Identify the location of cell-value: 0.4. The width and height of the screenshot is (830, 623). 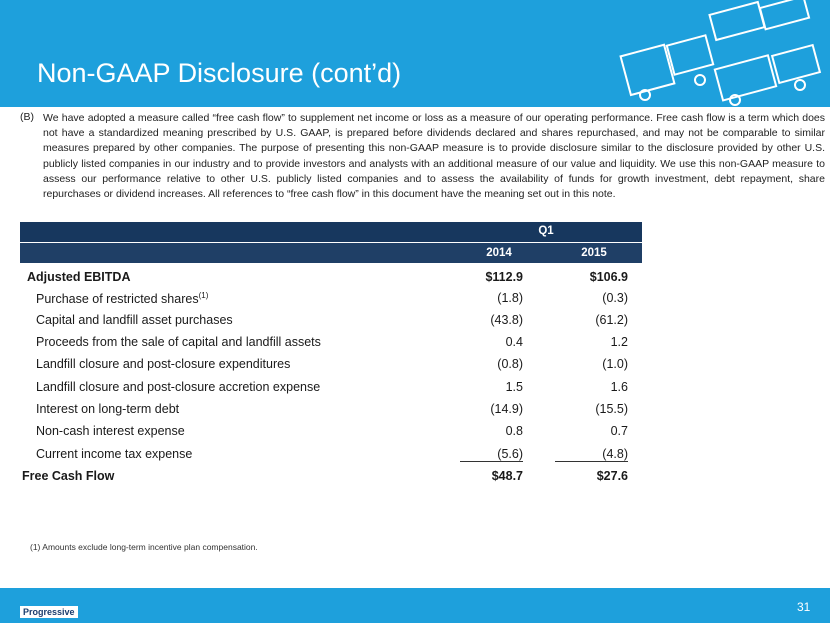
(514, 342).